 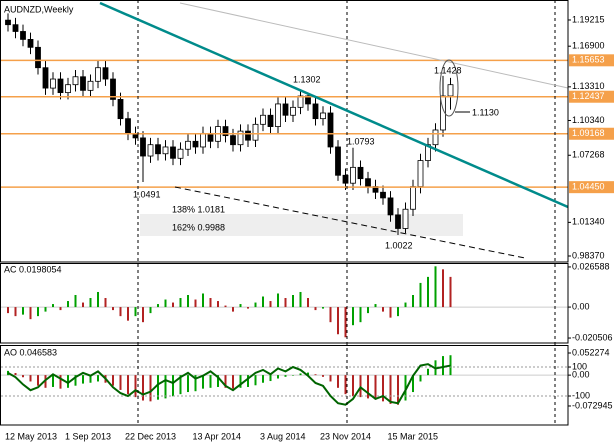 I want to click on indicator-title: AO 0.046583, so click(x=30, y=352).